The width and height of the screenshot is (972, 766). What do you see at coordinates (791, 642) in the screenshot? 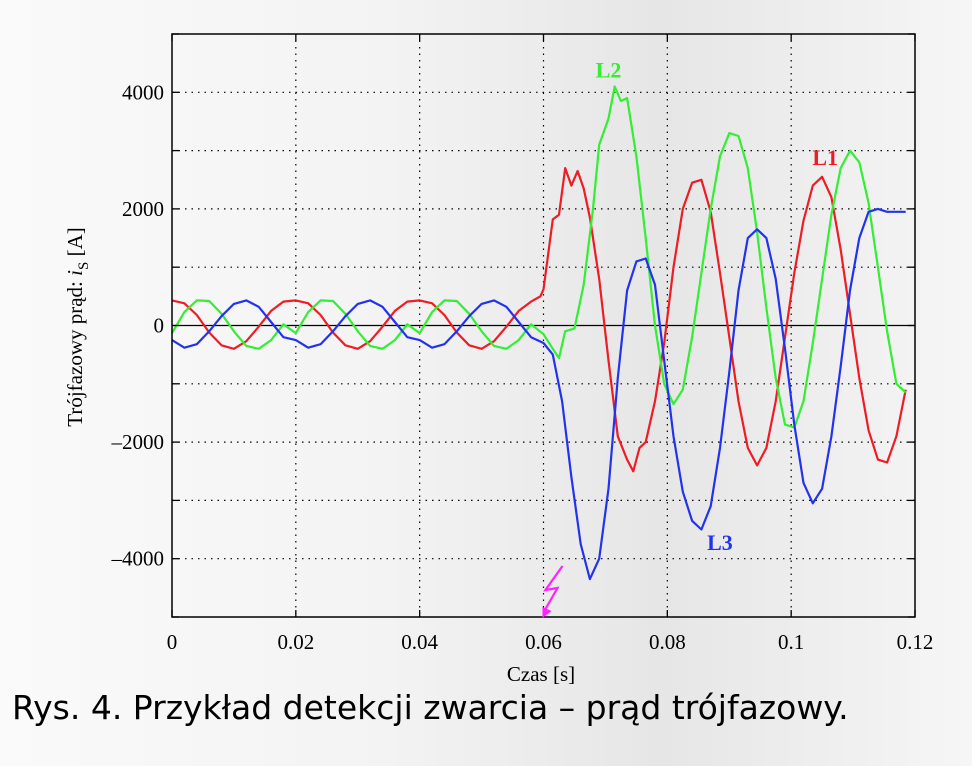
I see `x-tick-label: 0.1` at bounding box center [791, 642].